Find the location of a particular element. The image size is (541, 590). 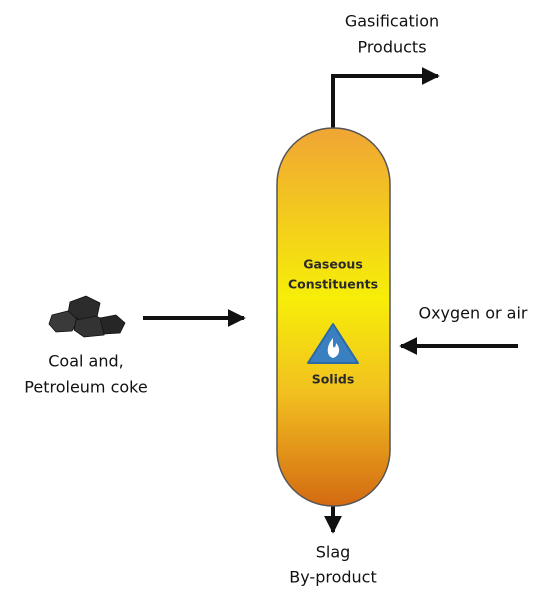

products-label: Gasification is located at coordinates (392, 21).